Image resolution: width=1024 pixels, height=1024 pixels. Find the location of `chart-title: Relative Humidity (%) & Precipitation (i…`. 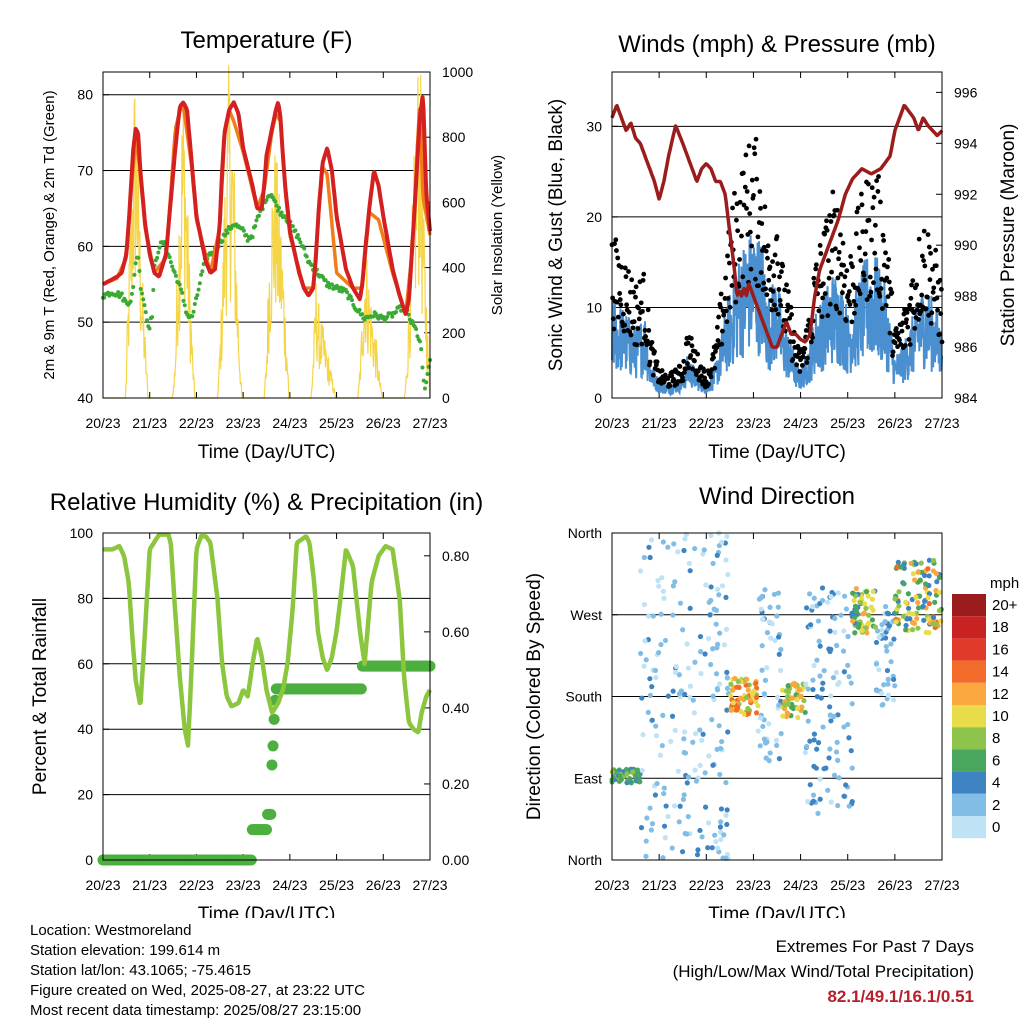

chart-title: Relative Humidity (%) & Precipitation (i… is located at coordinates (266, 502).